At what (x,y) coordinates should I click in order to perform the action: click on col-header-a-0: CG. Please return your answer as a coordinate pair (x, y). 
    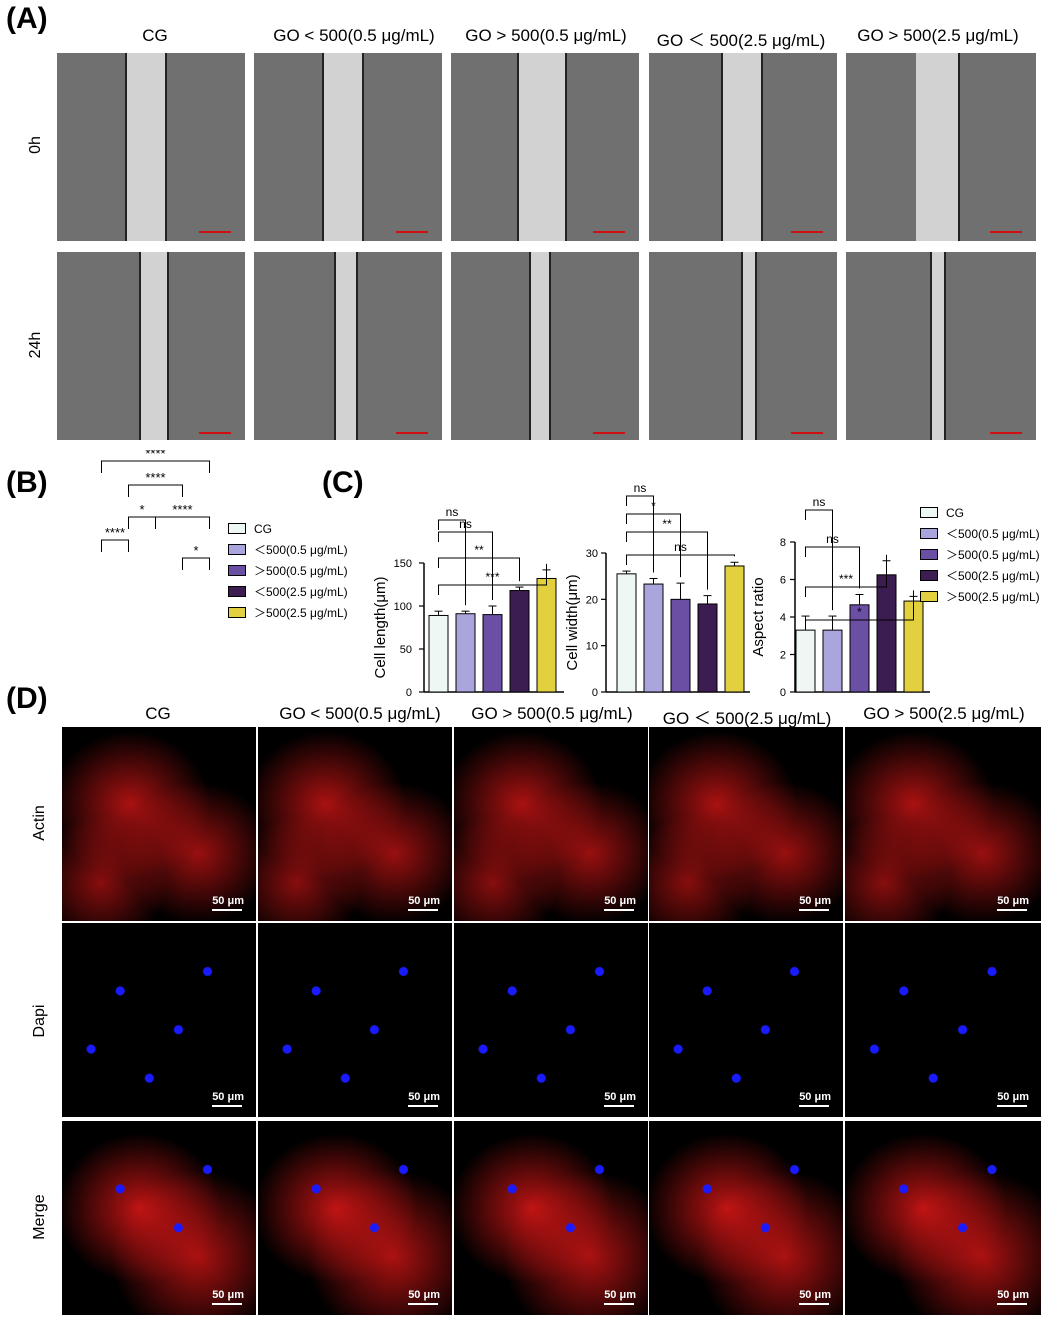
    Looking at the image, I should click on (155, 35).